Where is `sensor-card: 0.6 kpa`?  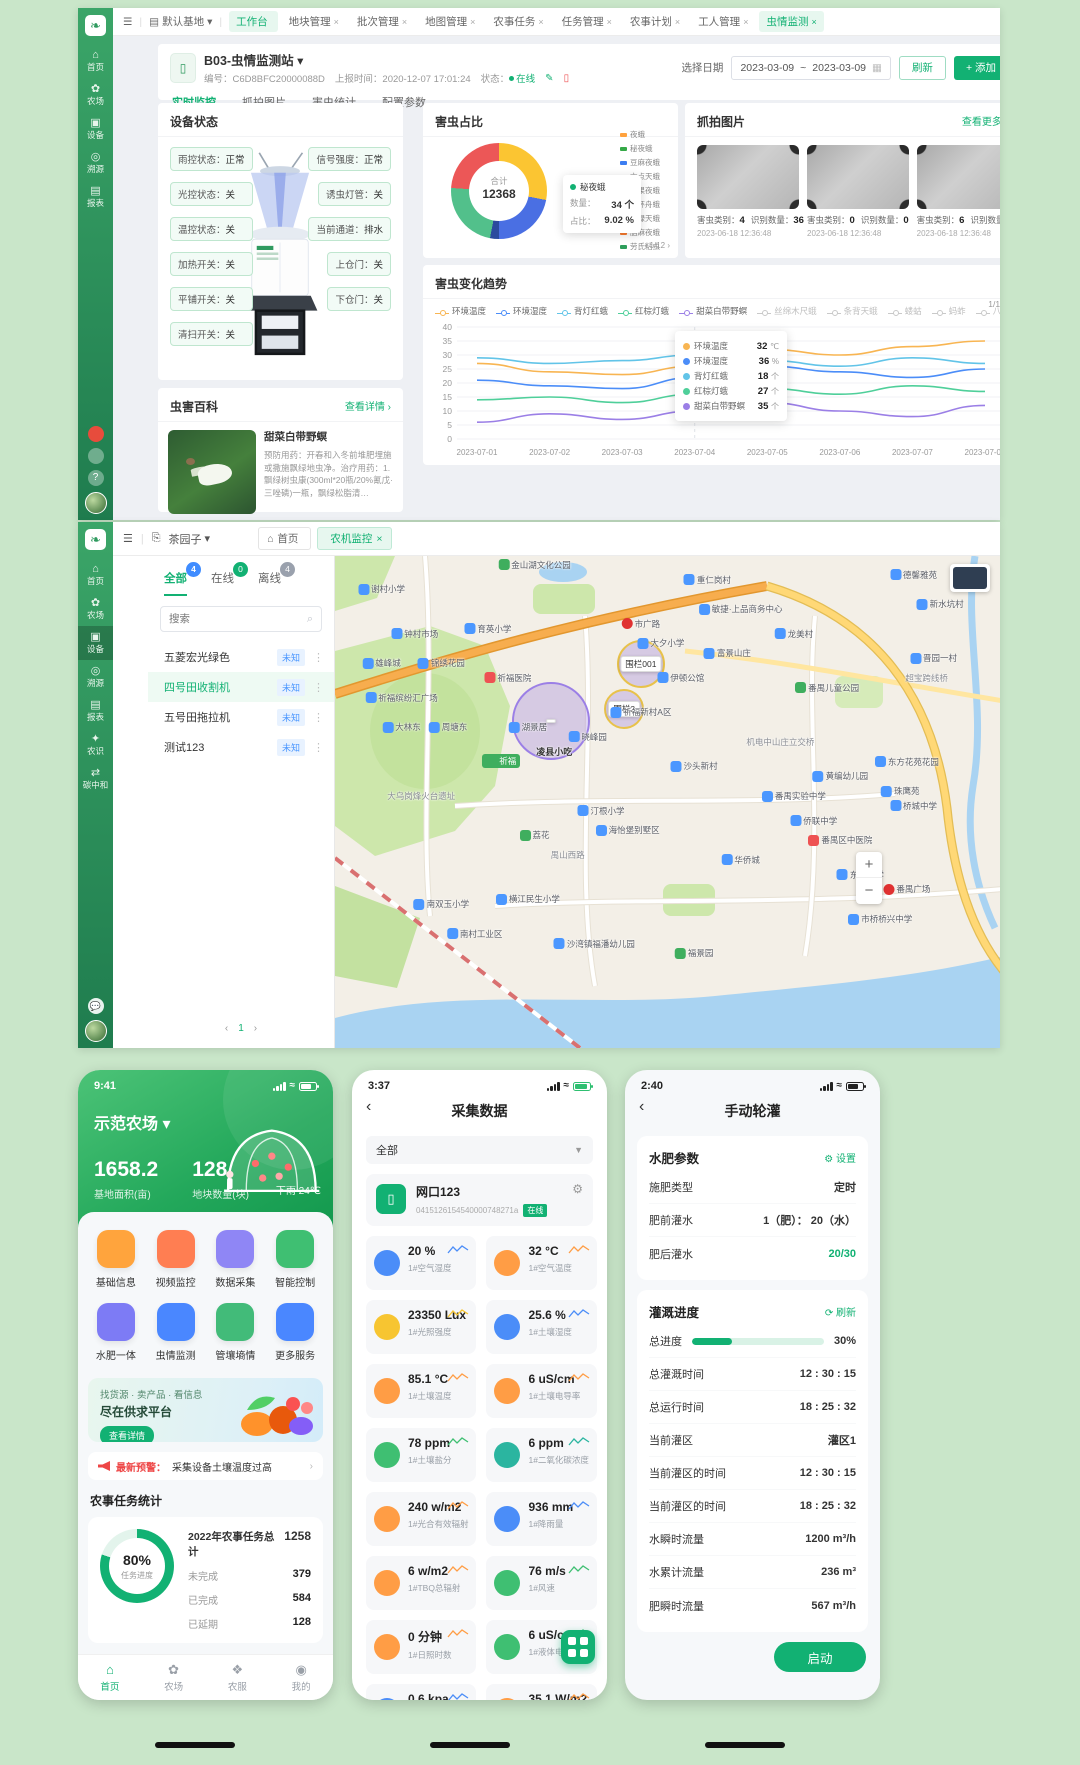
sensor-card: 0.6 kpa is located at coordinates (421, 1692).